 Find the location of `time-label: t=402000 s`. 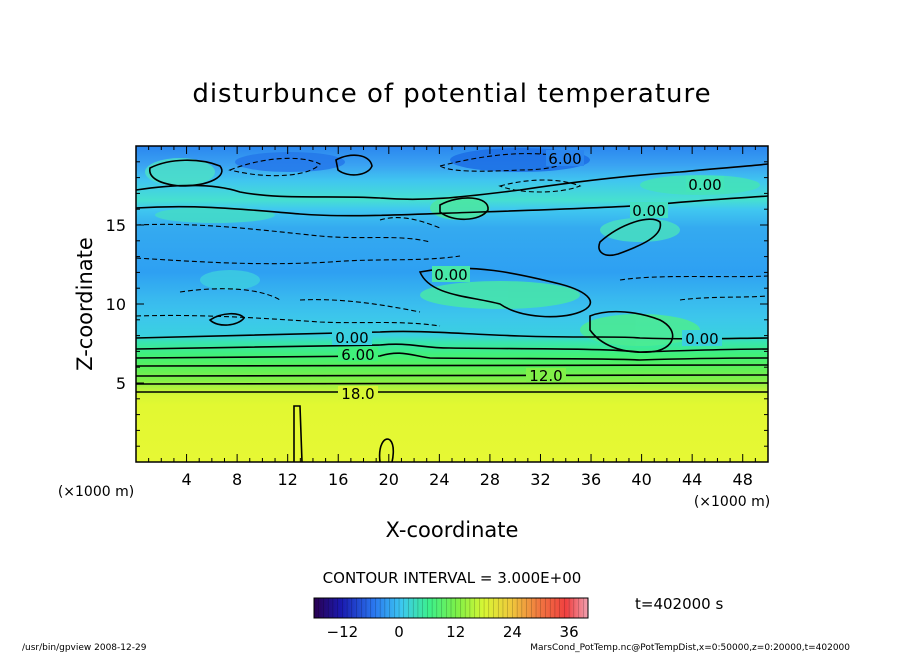

time-label: t=402000 s is located at coordinates (679, 604).